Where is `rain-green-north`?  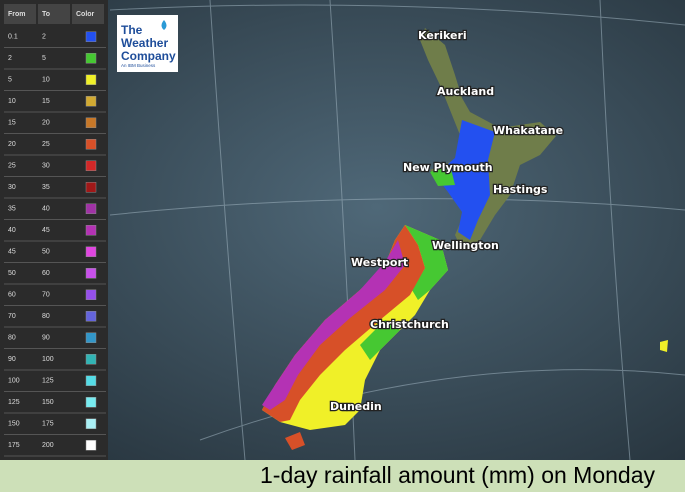
rain-green-north is located at coordinates (442, 175).